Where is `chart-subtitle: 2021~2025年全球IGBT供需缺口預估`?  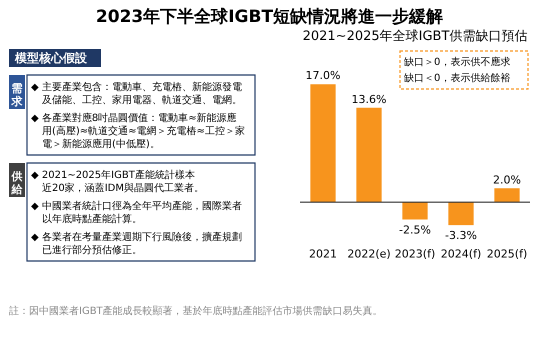
chart-subtitle: 2021~2025年全球IGBT供需缺口預估 is located at coordinates (415, 36).